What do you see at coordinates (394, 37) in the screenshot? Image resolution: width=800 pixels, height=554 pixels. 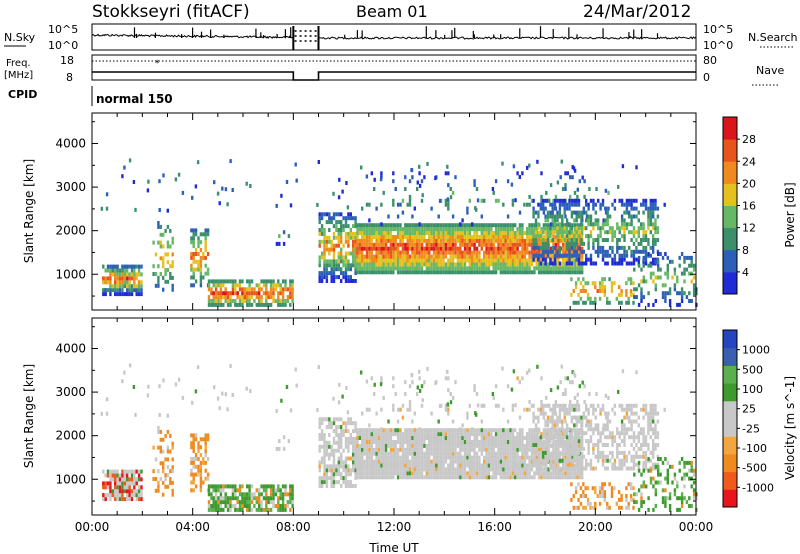 I see `nsky-panel` at bounding box center [394, 37].